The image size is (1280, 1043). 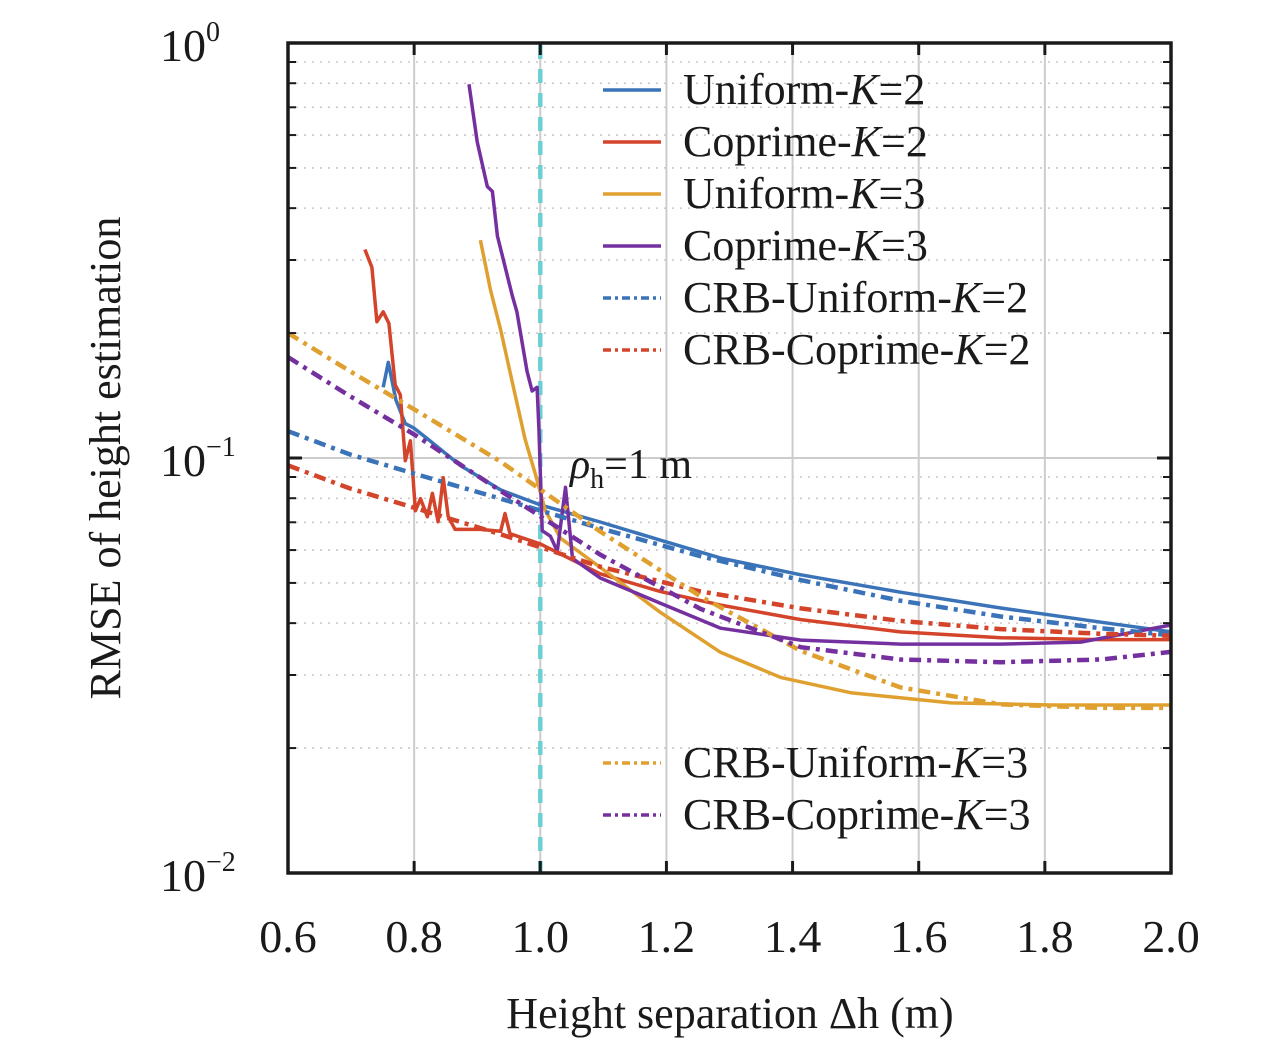 I want to click on x-tick-label: 1.8, so click(x=1045, y=936).